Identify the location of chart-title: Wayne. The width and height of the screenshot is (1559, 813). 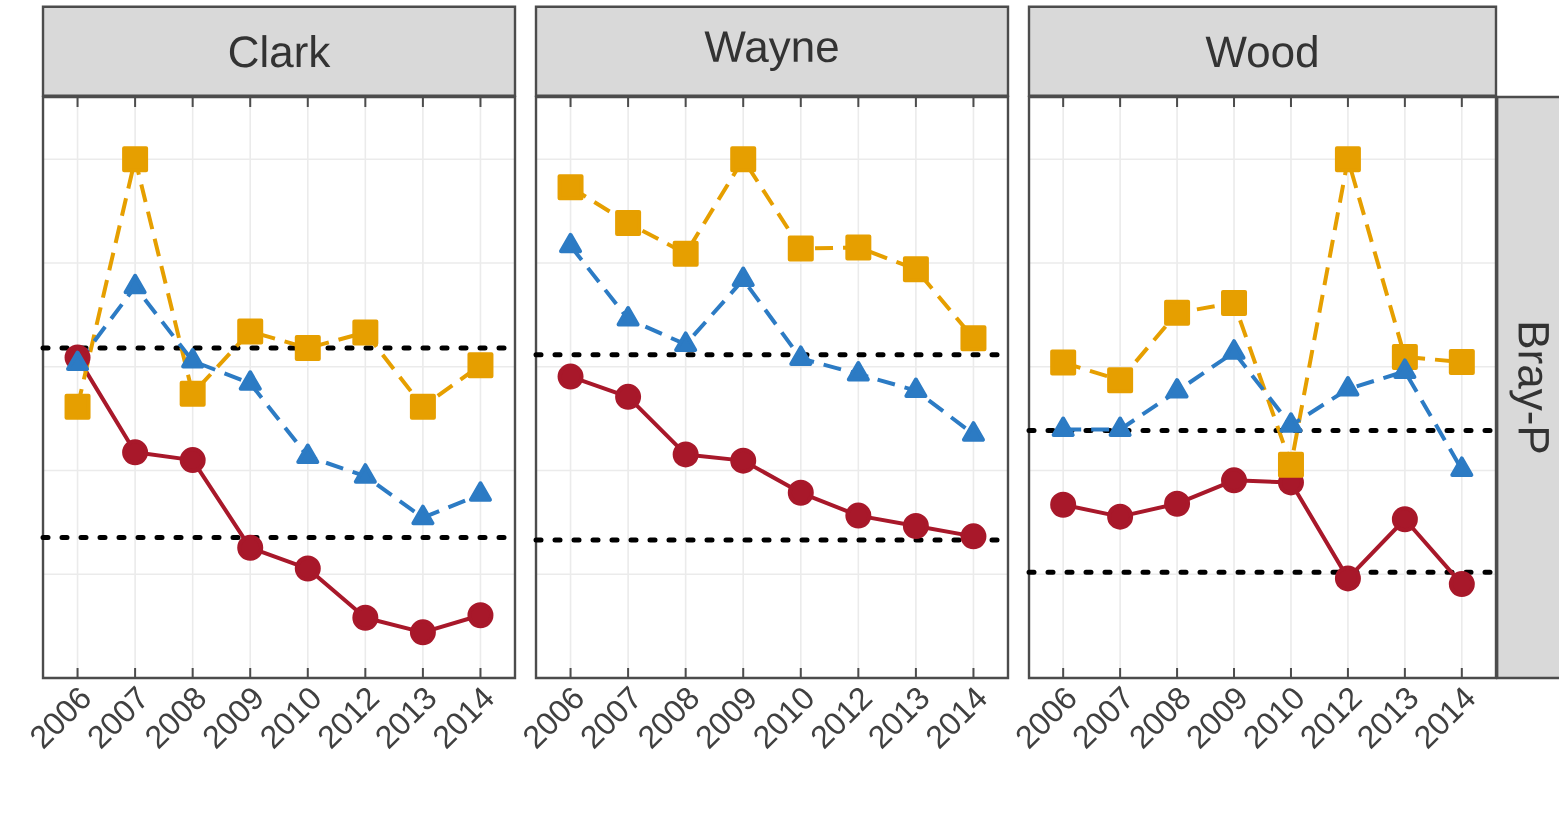
(771, 51).